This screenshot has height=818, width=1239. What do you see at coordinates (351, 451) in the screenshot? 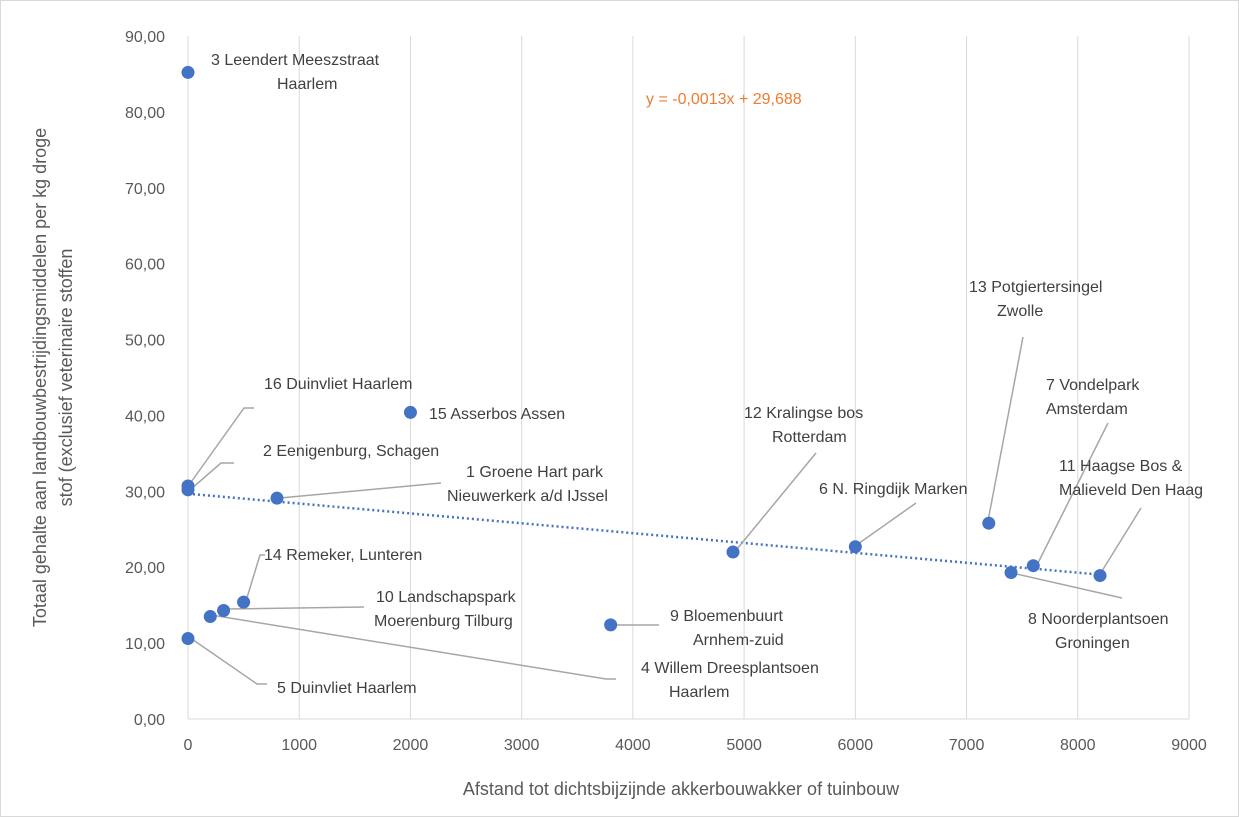
I see `point-label-line: 2 Eenigenburg, Schagen` at bounding box center [351, 451].